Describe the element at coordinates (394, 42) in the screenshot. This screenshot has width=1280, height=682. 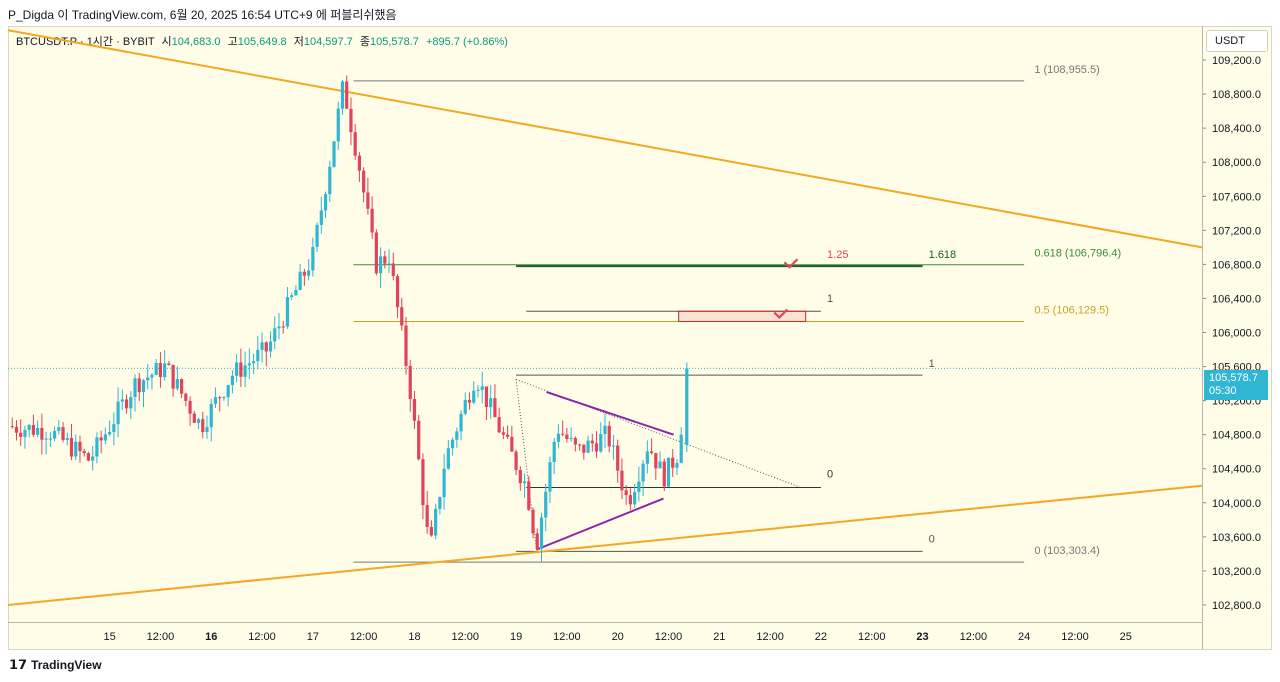
I see `close-value: 105,578.7` at that location.